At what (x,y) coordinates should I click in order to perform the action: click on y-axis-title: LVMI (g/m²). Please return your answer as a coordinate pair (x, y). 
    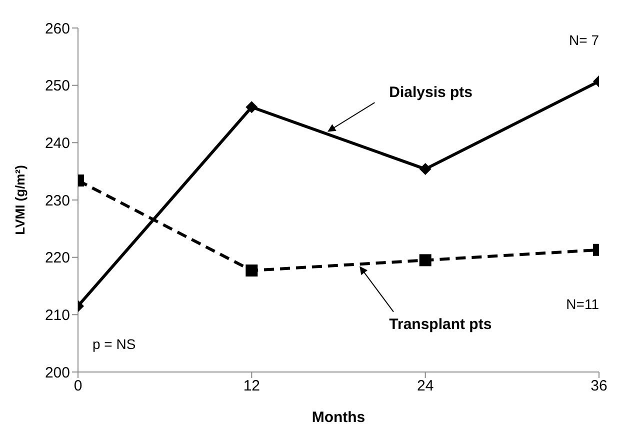
    Looking at the image, I should click on (20, 200).